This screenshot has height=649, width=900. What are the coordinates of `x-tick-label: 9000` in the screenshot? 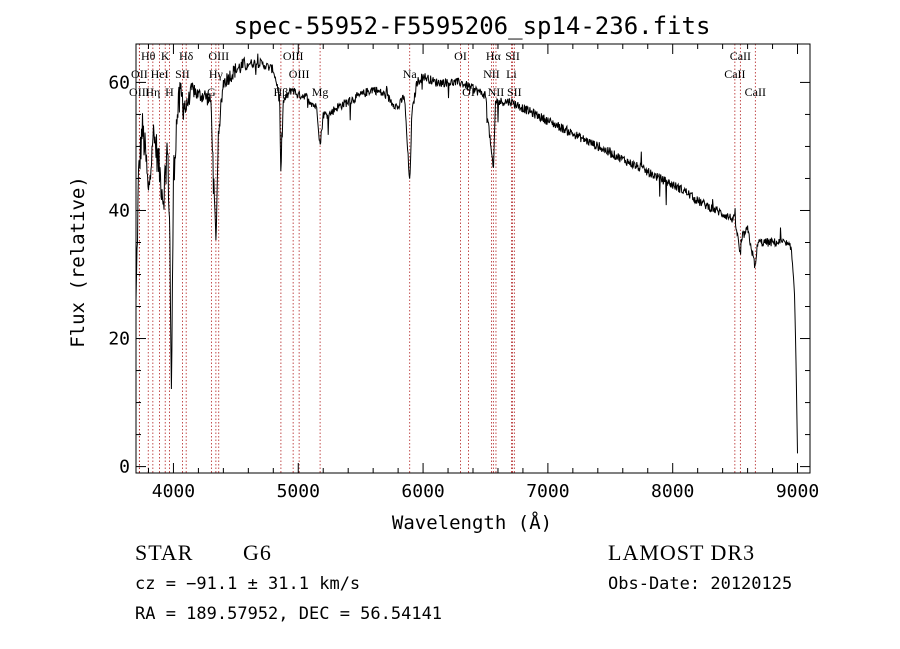 It's located at (797, 491).